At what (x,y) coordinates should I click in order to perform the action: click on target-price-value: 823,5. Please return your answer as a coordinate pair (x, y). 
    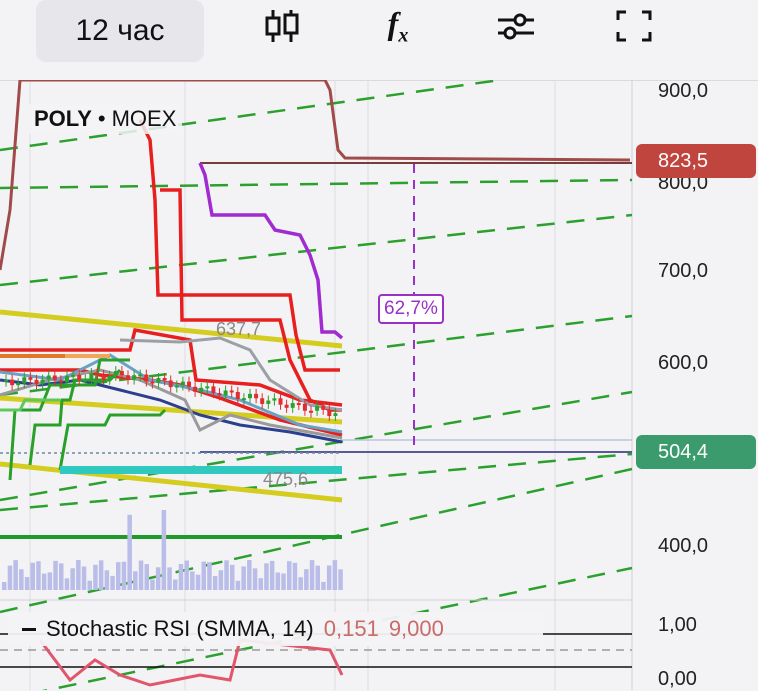
    Looking at the image, I should click on (683, 160).